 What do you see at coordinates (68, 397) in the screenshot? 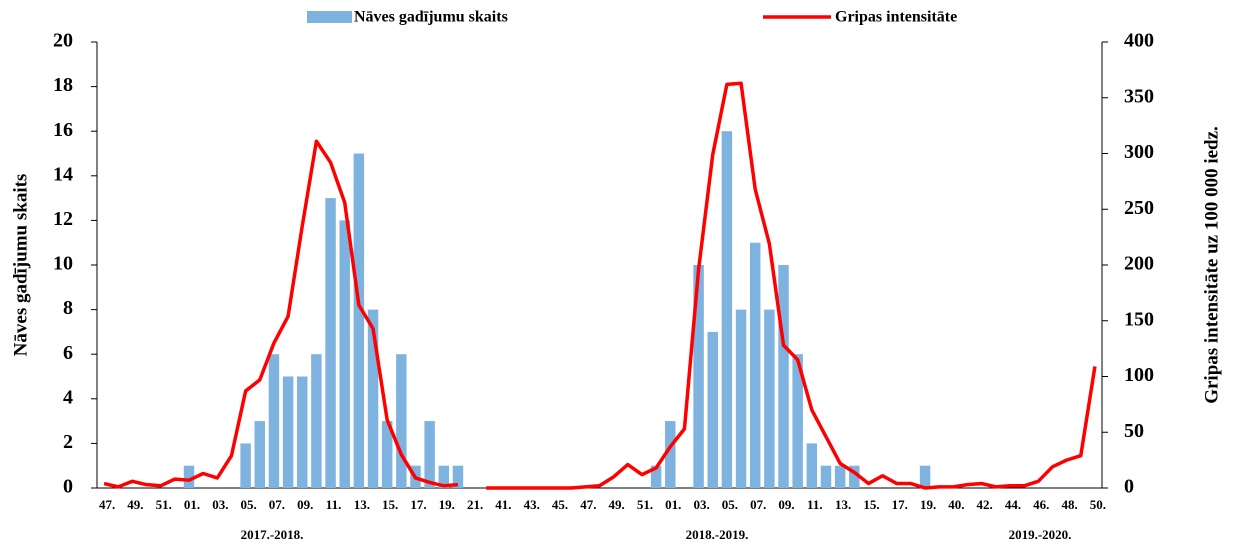
I see `y-tick-label: 4` at bounding box center [68, 397].